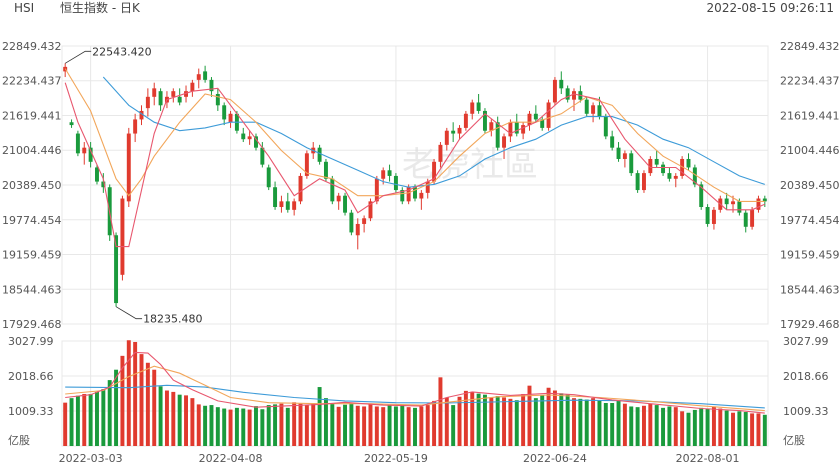  I want to click on chart-title: 恒生指数 - 日K, so click(100, 8).